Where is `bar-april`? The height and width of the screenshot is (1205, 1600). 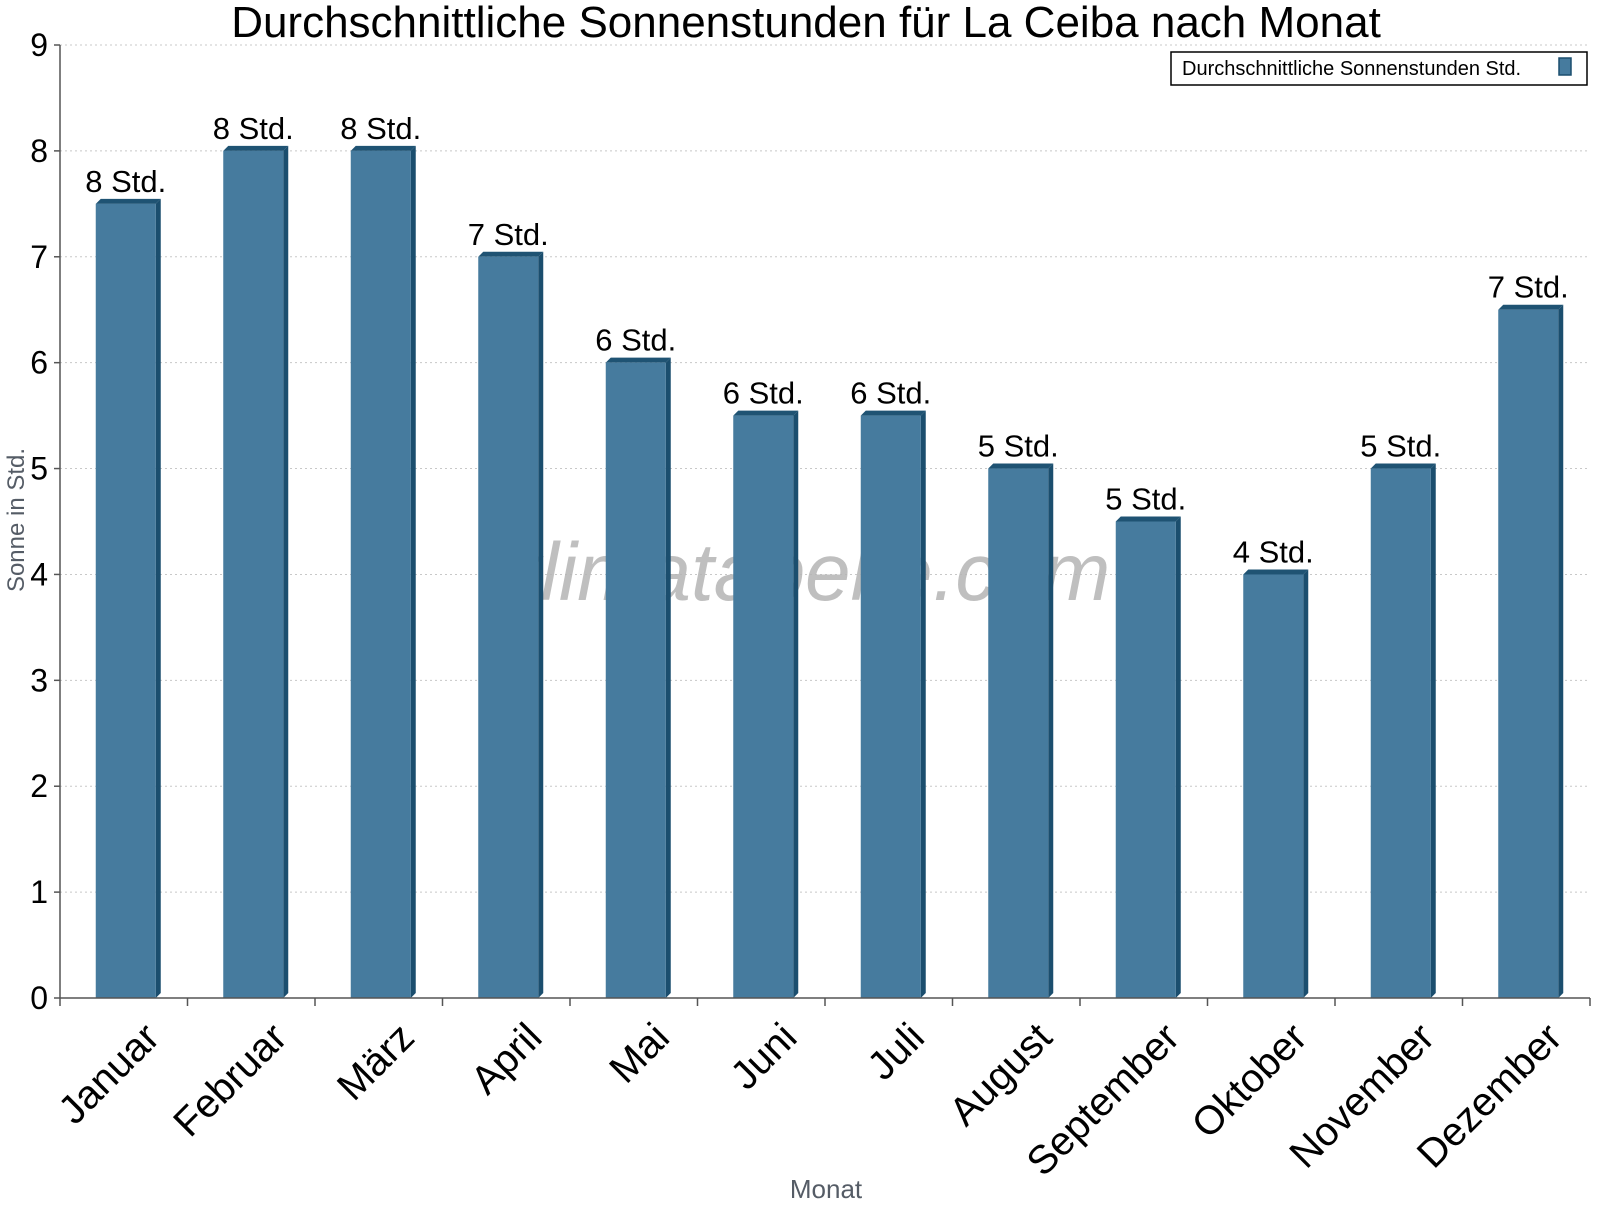
bar-april is located at coordinates (511, 624).